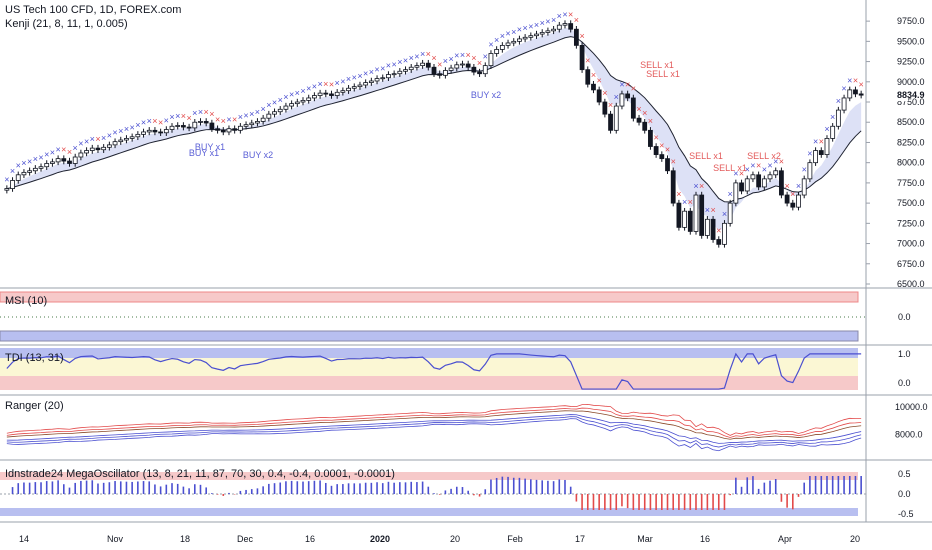  Describe the element at coordinates (429, 297) in the screenshot. I see `msi-upper-zone` at that location.